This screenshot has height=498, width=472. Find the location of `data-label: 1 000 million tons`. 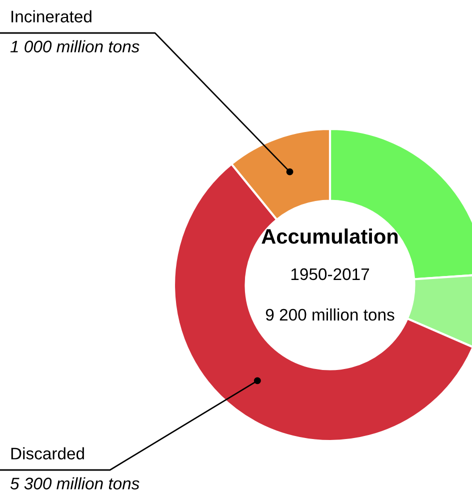

data-label: 1 000 million tons is located at coordinates (75, 46).